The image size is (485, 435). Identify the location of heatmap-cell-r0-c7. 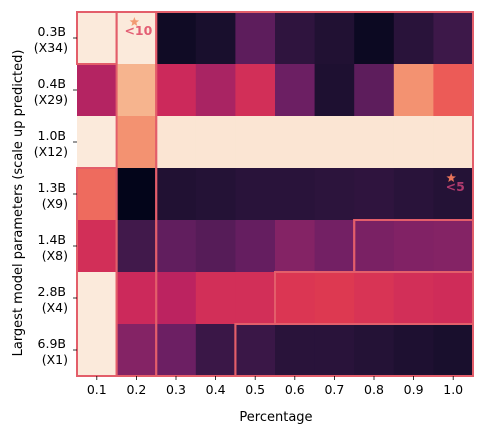
(374, 38).